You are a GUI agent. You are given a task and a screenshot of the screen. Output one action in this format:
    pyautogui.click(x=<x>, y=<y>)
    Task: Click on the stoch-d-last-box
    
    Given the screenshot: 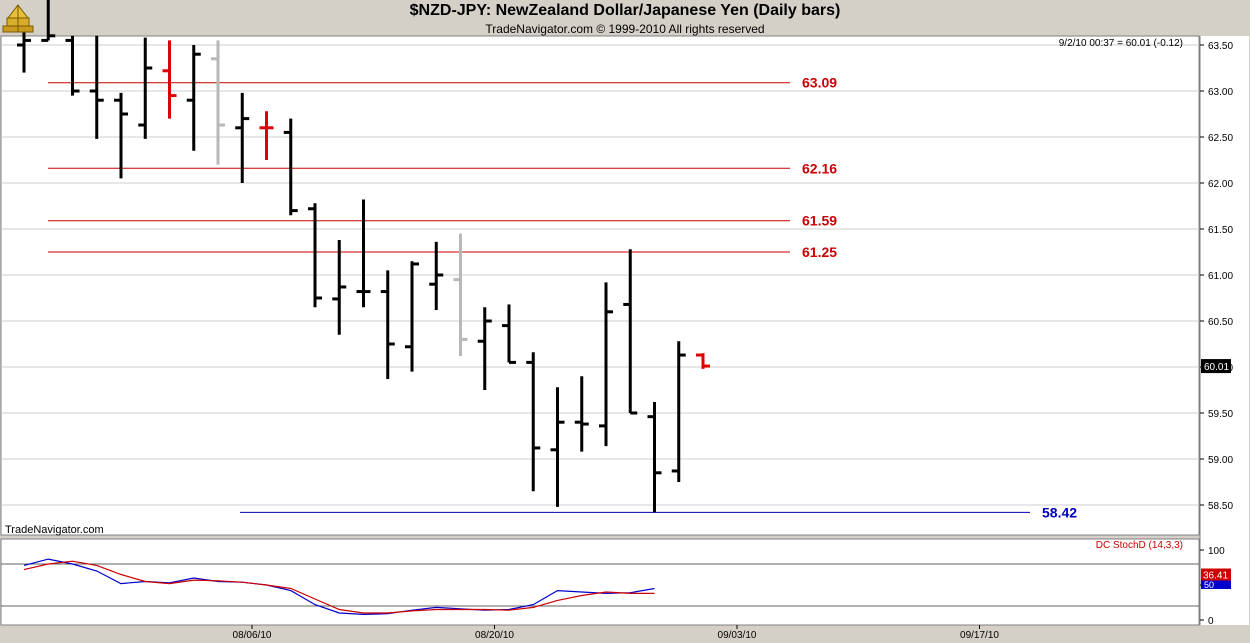 What is the action you would take?
    pyautogui.click(x=1216, y=574)
    